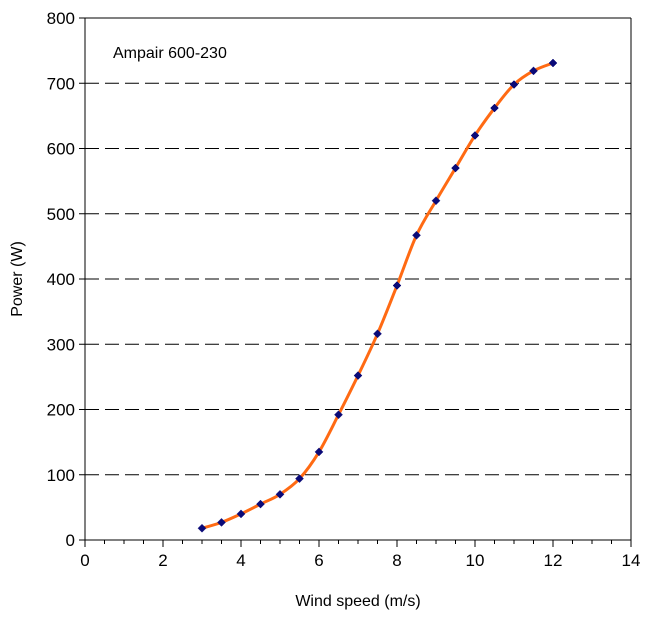 This screenshot has width=649, height=617. I want to click on x-tick-label: 6, so click(318, 560).